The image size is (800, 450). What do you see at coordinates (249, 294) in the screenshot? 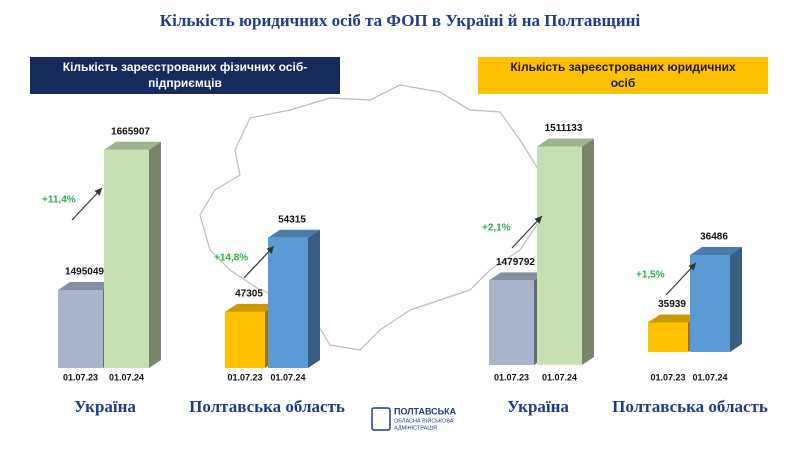
I see `value-label: 47305` at bounding box center [249, 294].